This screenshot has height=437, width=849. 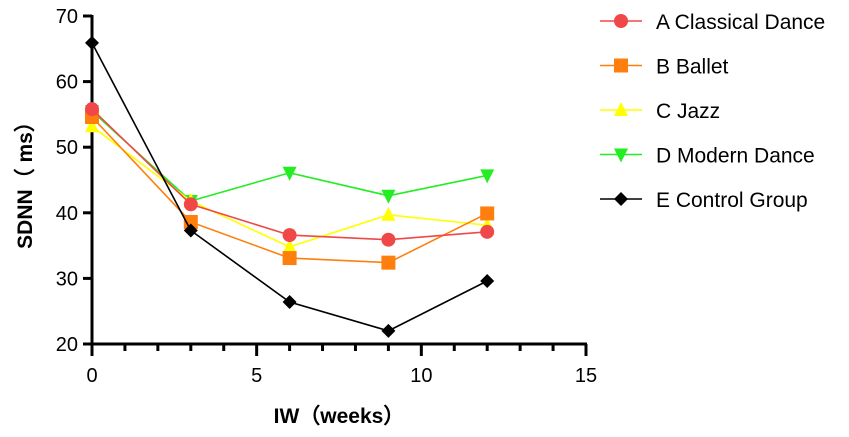 I want to click on y-tick-label: 50, so click(x=67, y=148).